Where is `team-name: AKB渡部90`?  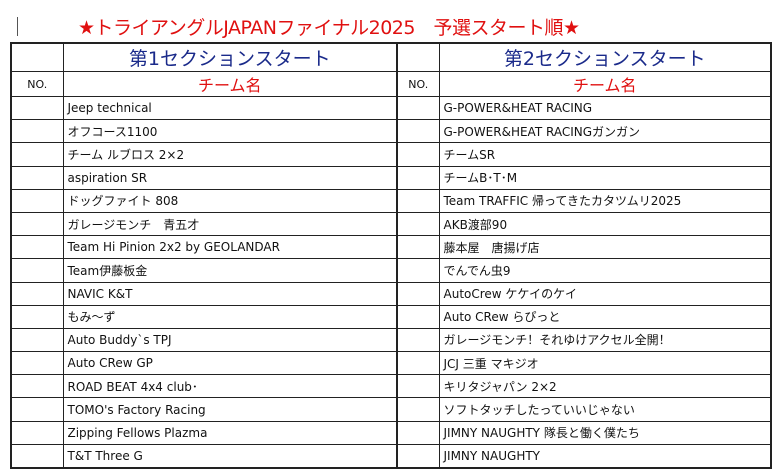 team-name: AKB渡部90 is located at coordinates (605, 224).